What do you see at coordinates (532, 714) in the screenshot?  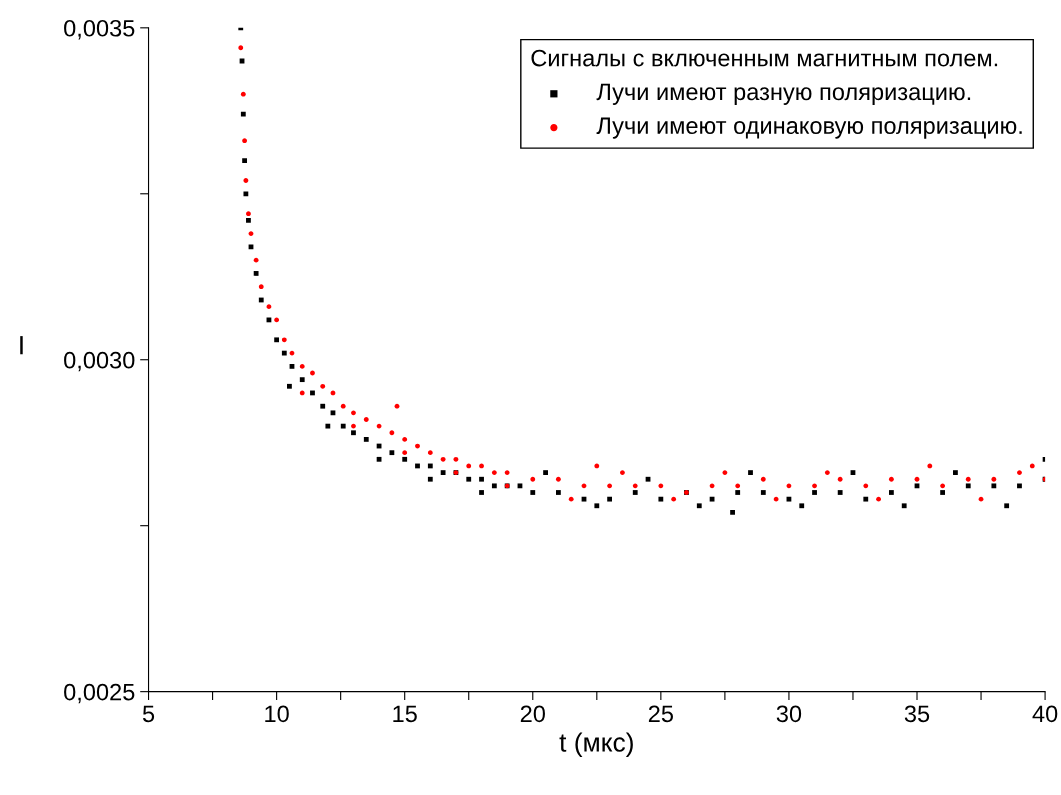 I see `x-tick-label: 20` at bounding box center [532, 714].